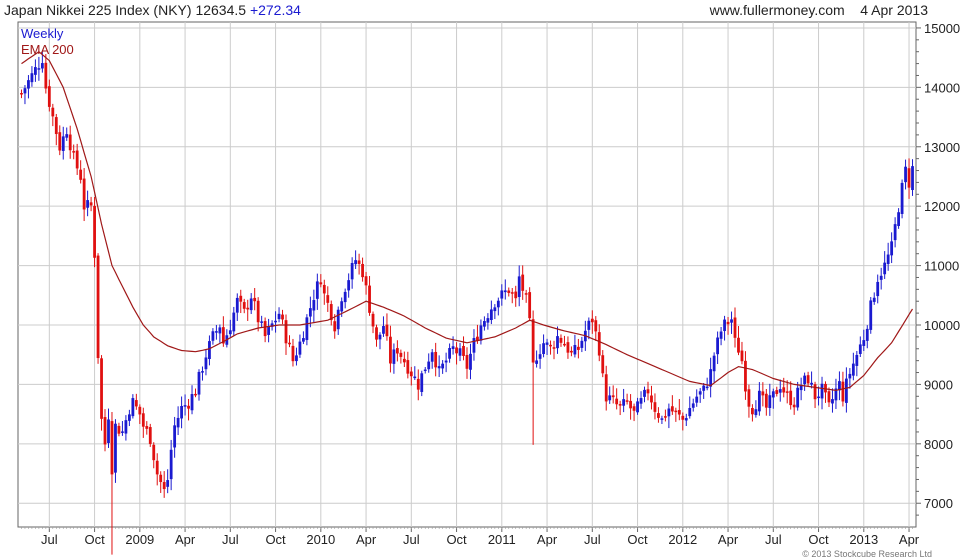 Image resolution: width=980 pixels, height=560 pixels. Describe the element at coordinates (867, 554) in the screenshot. I see `copyright-text: © 2013 Stockcube Research Ltd` at that location.